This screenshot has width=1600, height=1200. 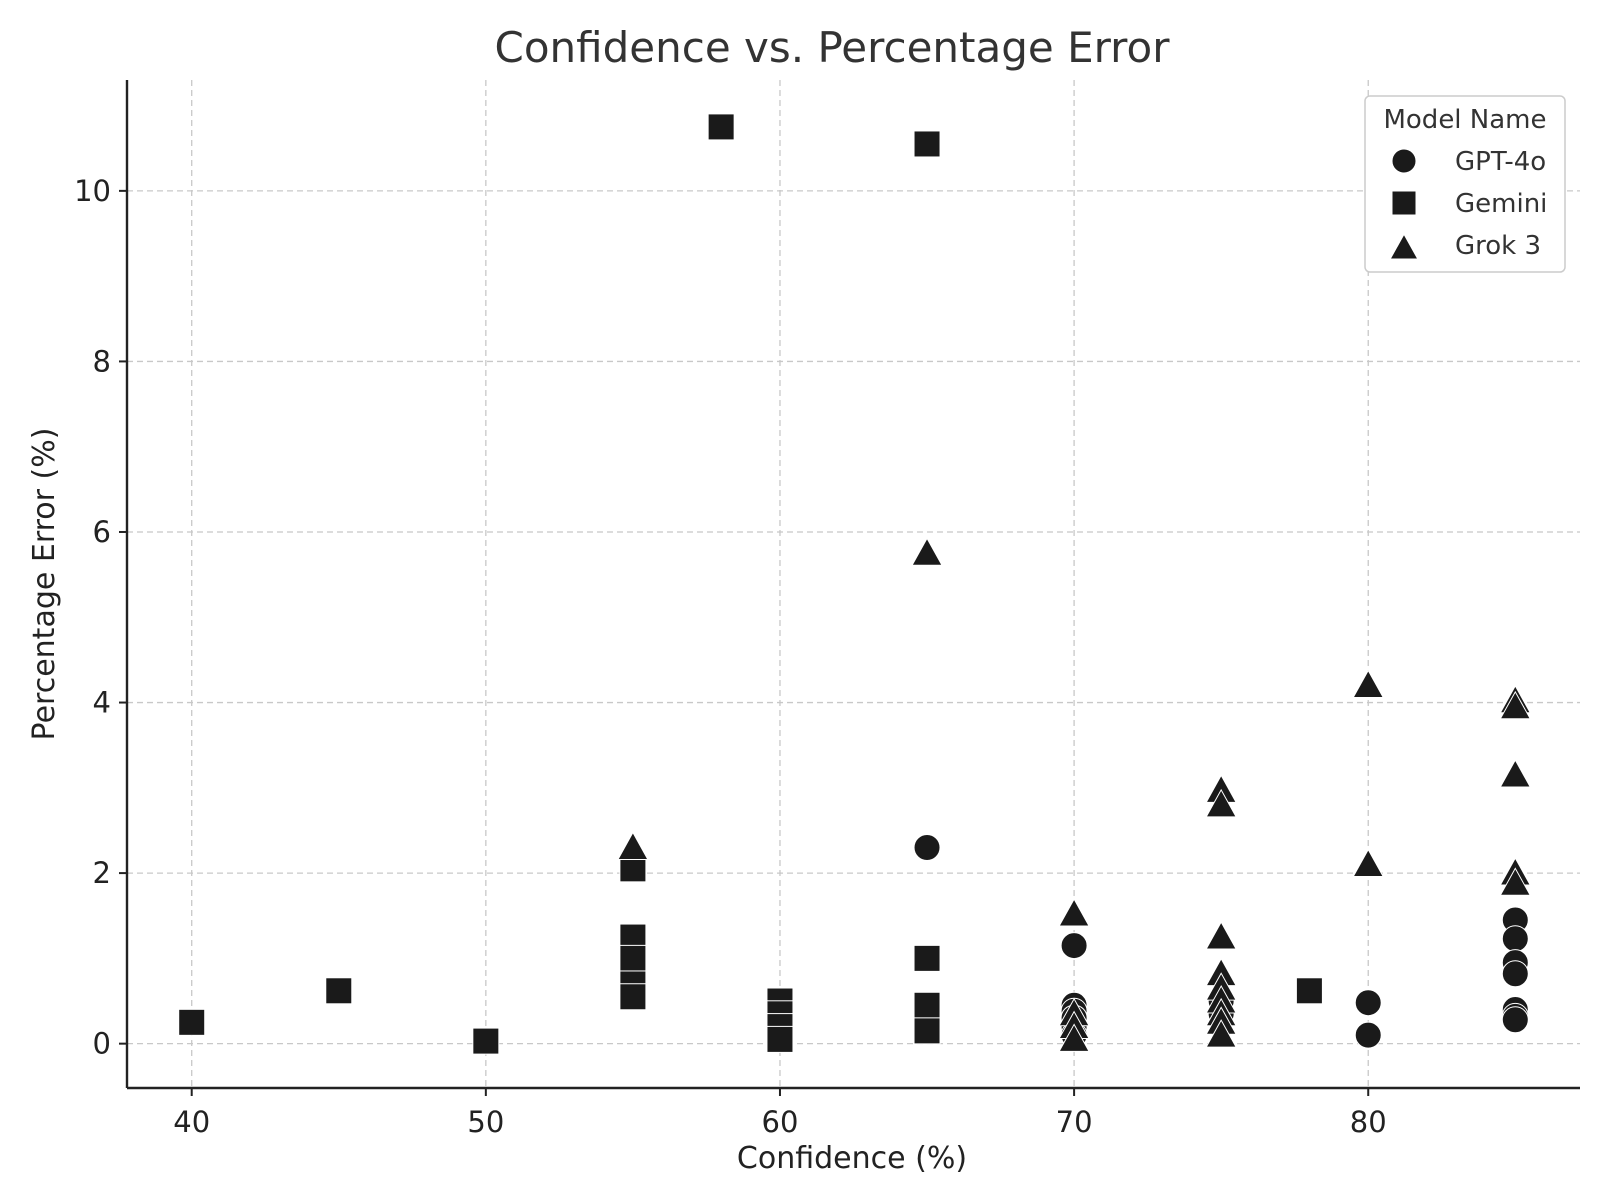 What do you see at coordinates (485, 1122) in the screenshot?
I see `x-tick-label: 50` at bounding box center [485, 1122].